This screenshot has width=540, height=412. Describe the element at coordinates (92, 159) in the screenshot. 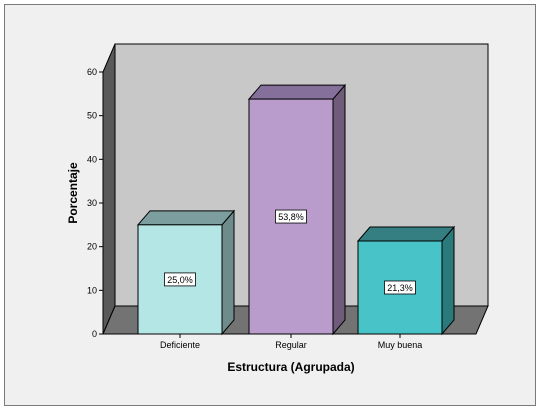

I see `y-tick-label: 40` at that location.